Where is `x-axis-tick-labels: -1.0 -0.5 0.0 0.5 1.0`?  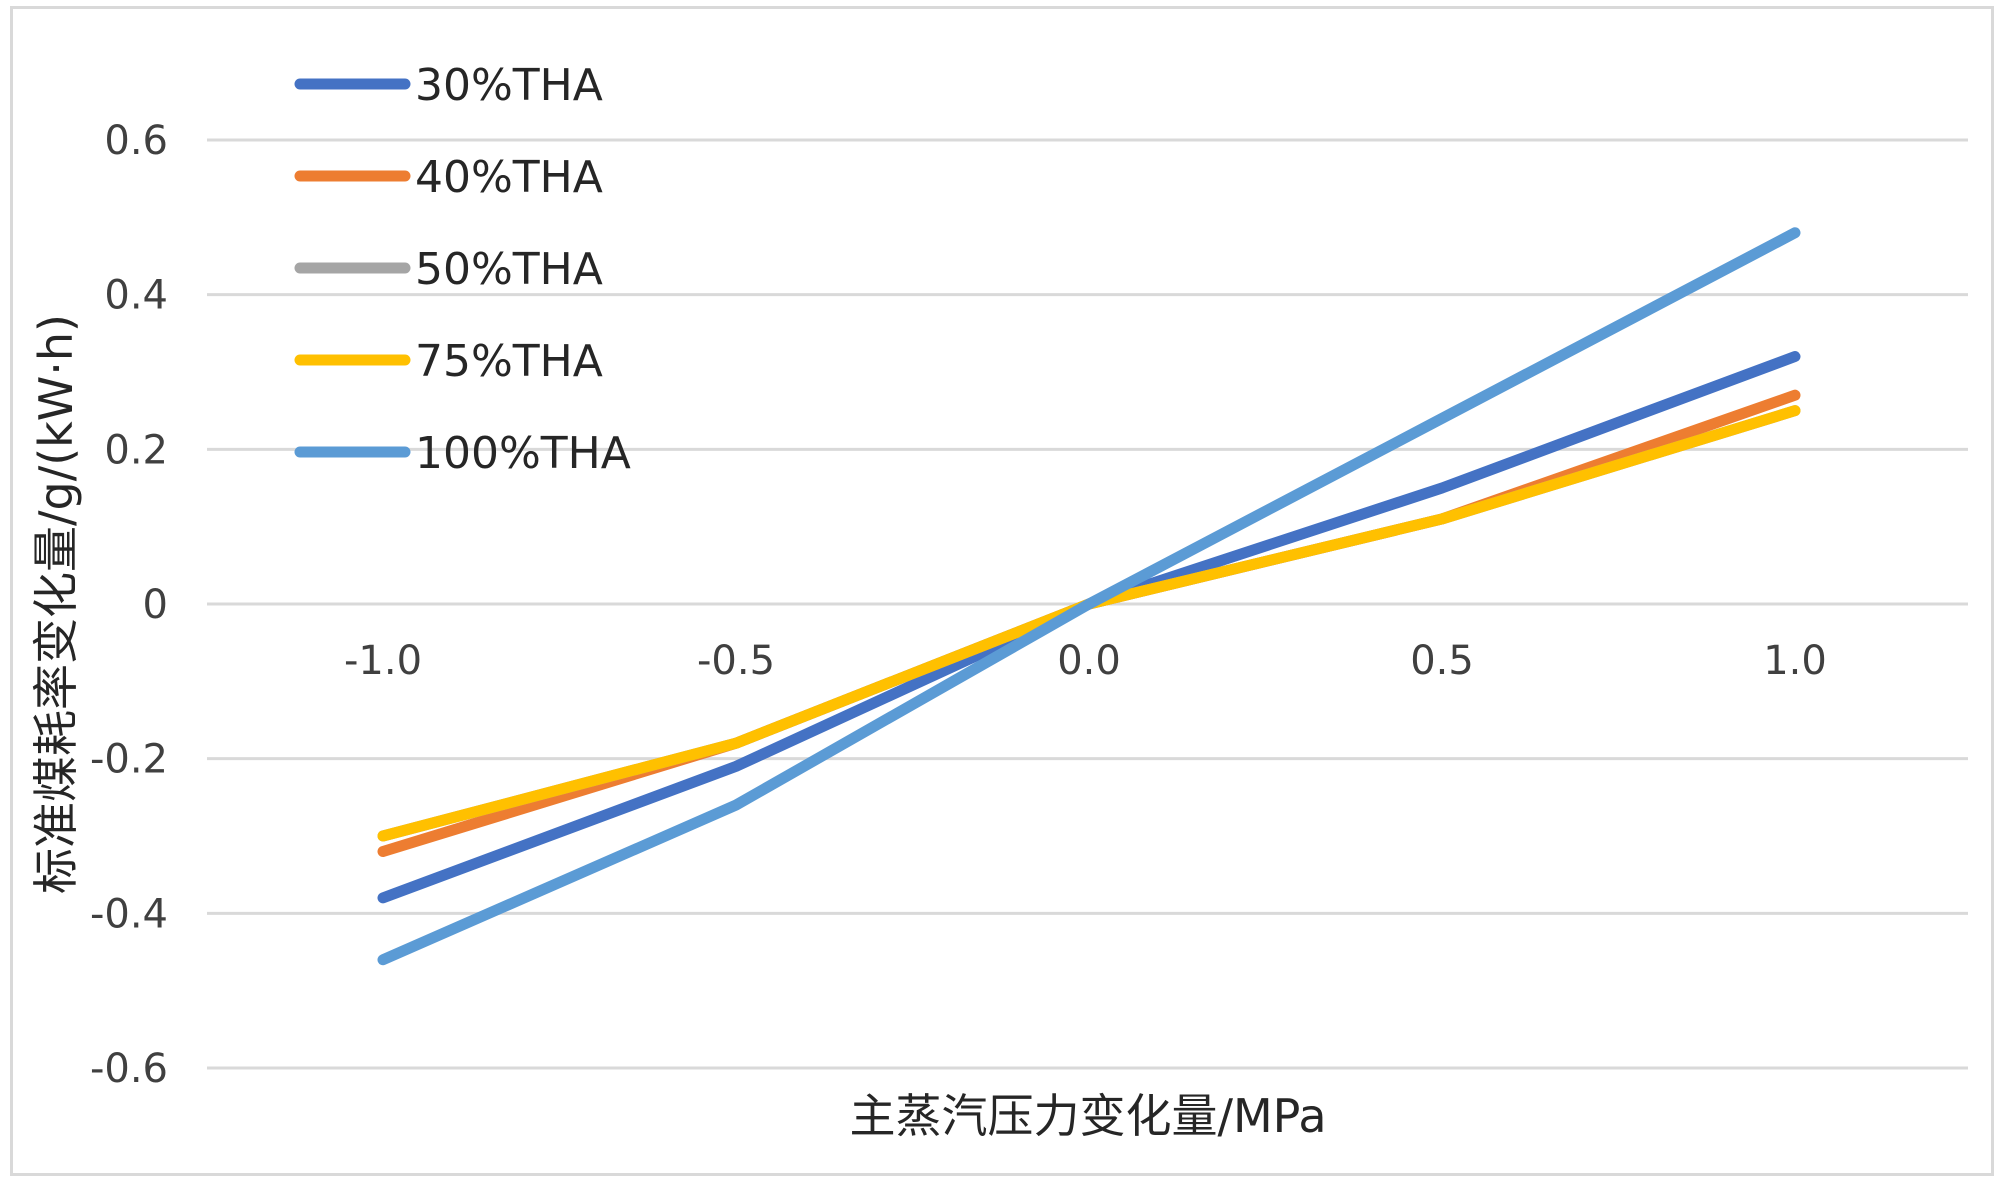 x-axis-tick-labels: -1.0 -0.5 0.0 0.5 1.0 is located at coordinates (1085, 661).